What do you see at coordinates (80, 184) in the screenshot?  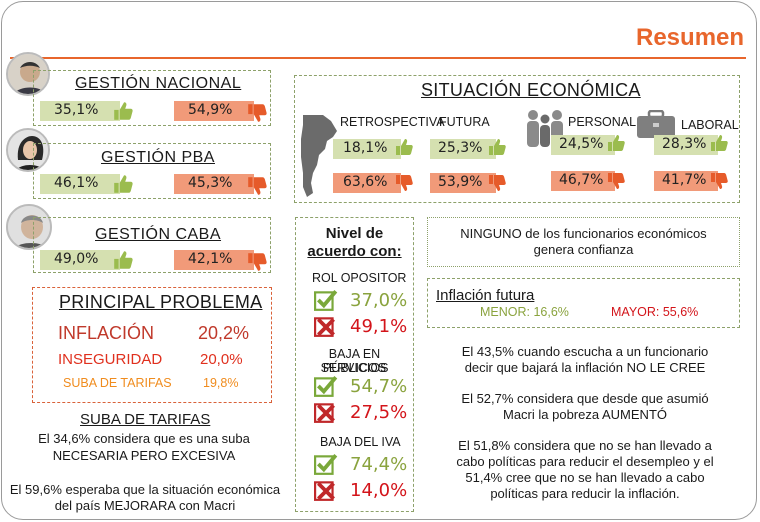 I see `gestion-pba-approve: 46,1%` at bounding box center [80, 184].